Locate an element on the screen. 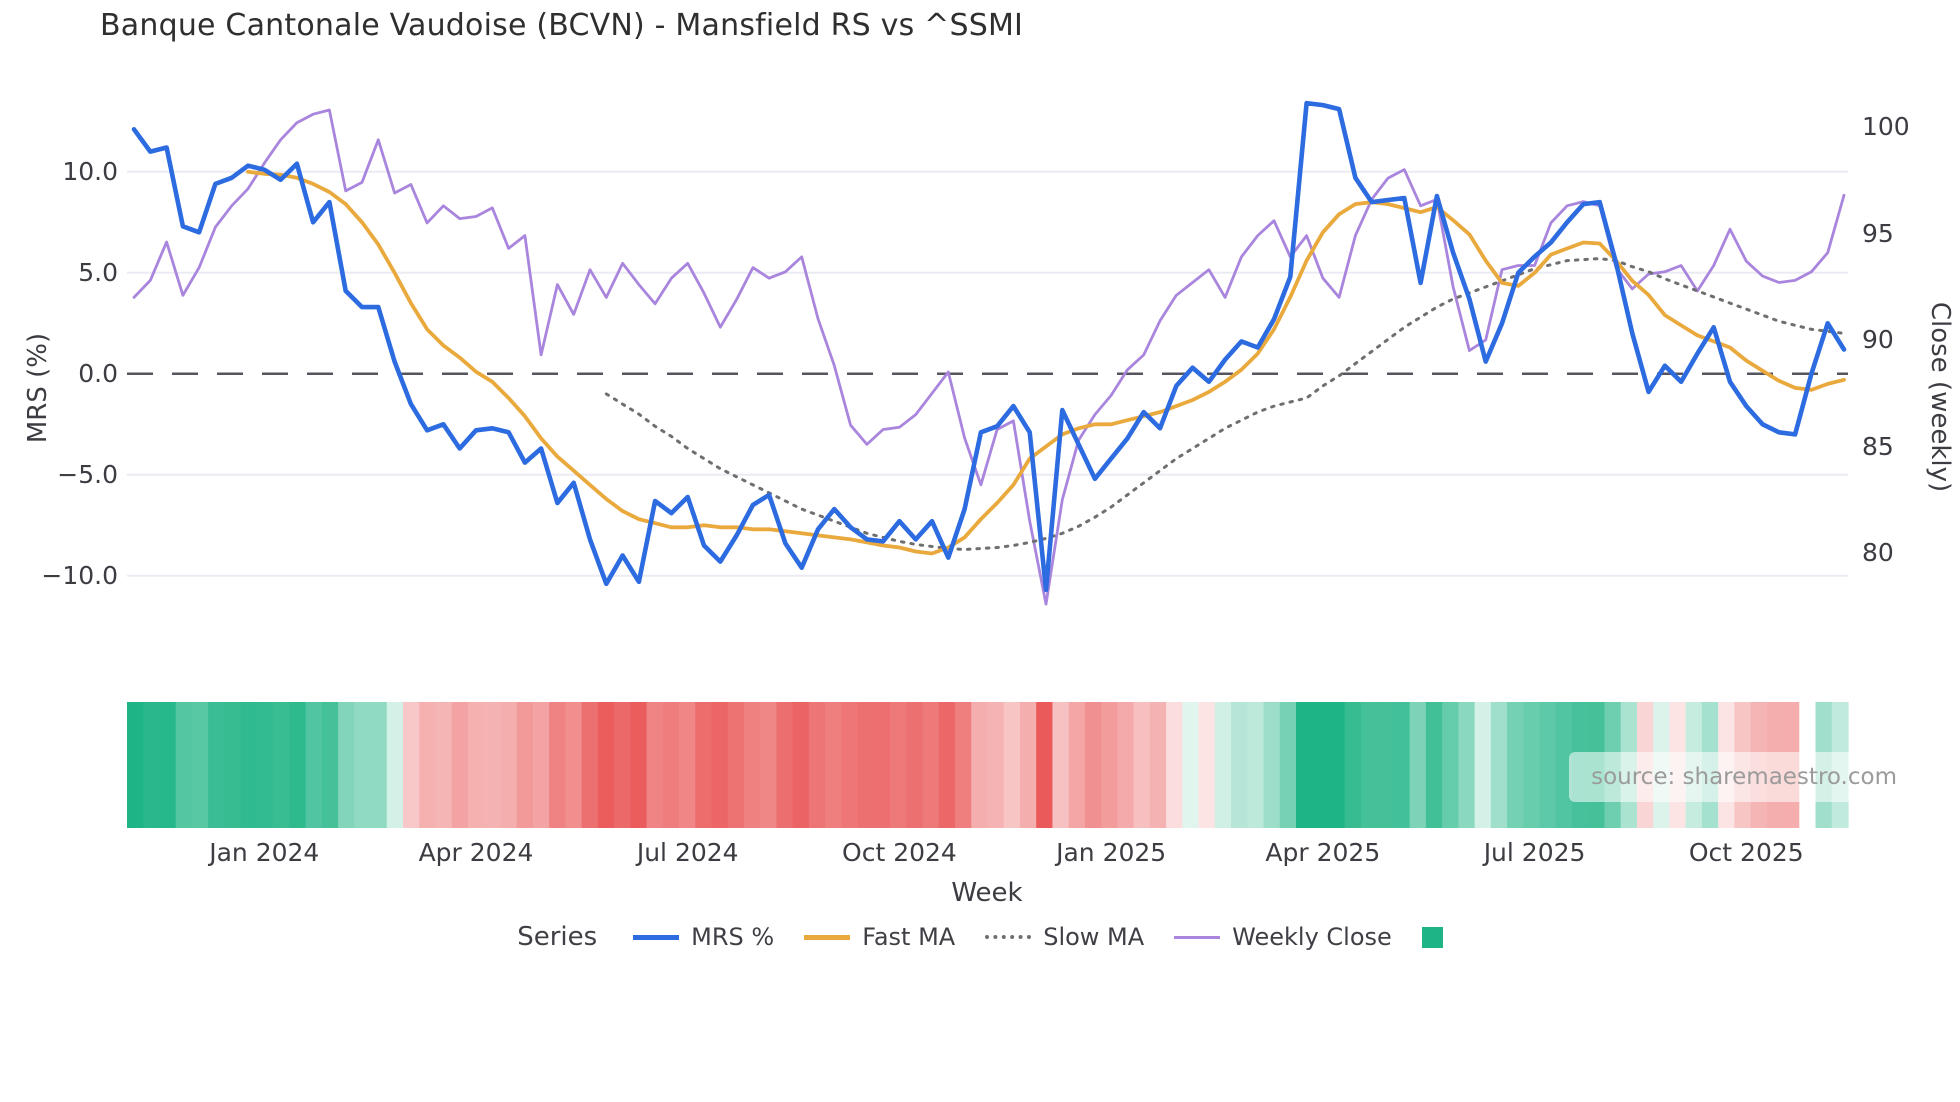 This screenshot has height=1102, width=1960. x-tick: Jan 2024 is located at coordinates (264, 852).